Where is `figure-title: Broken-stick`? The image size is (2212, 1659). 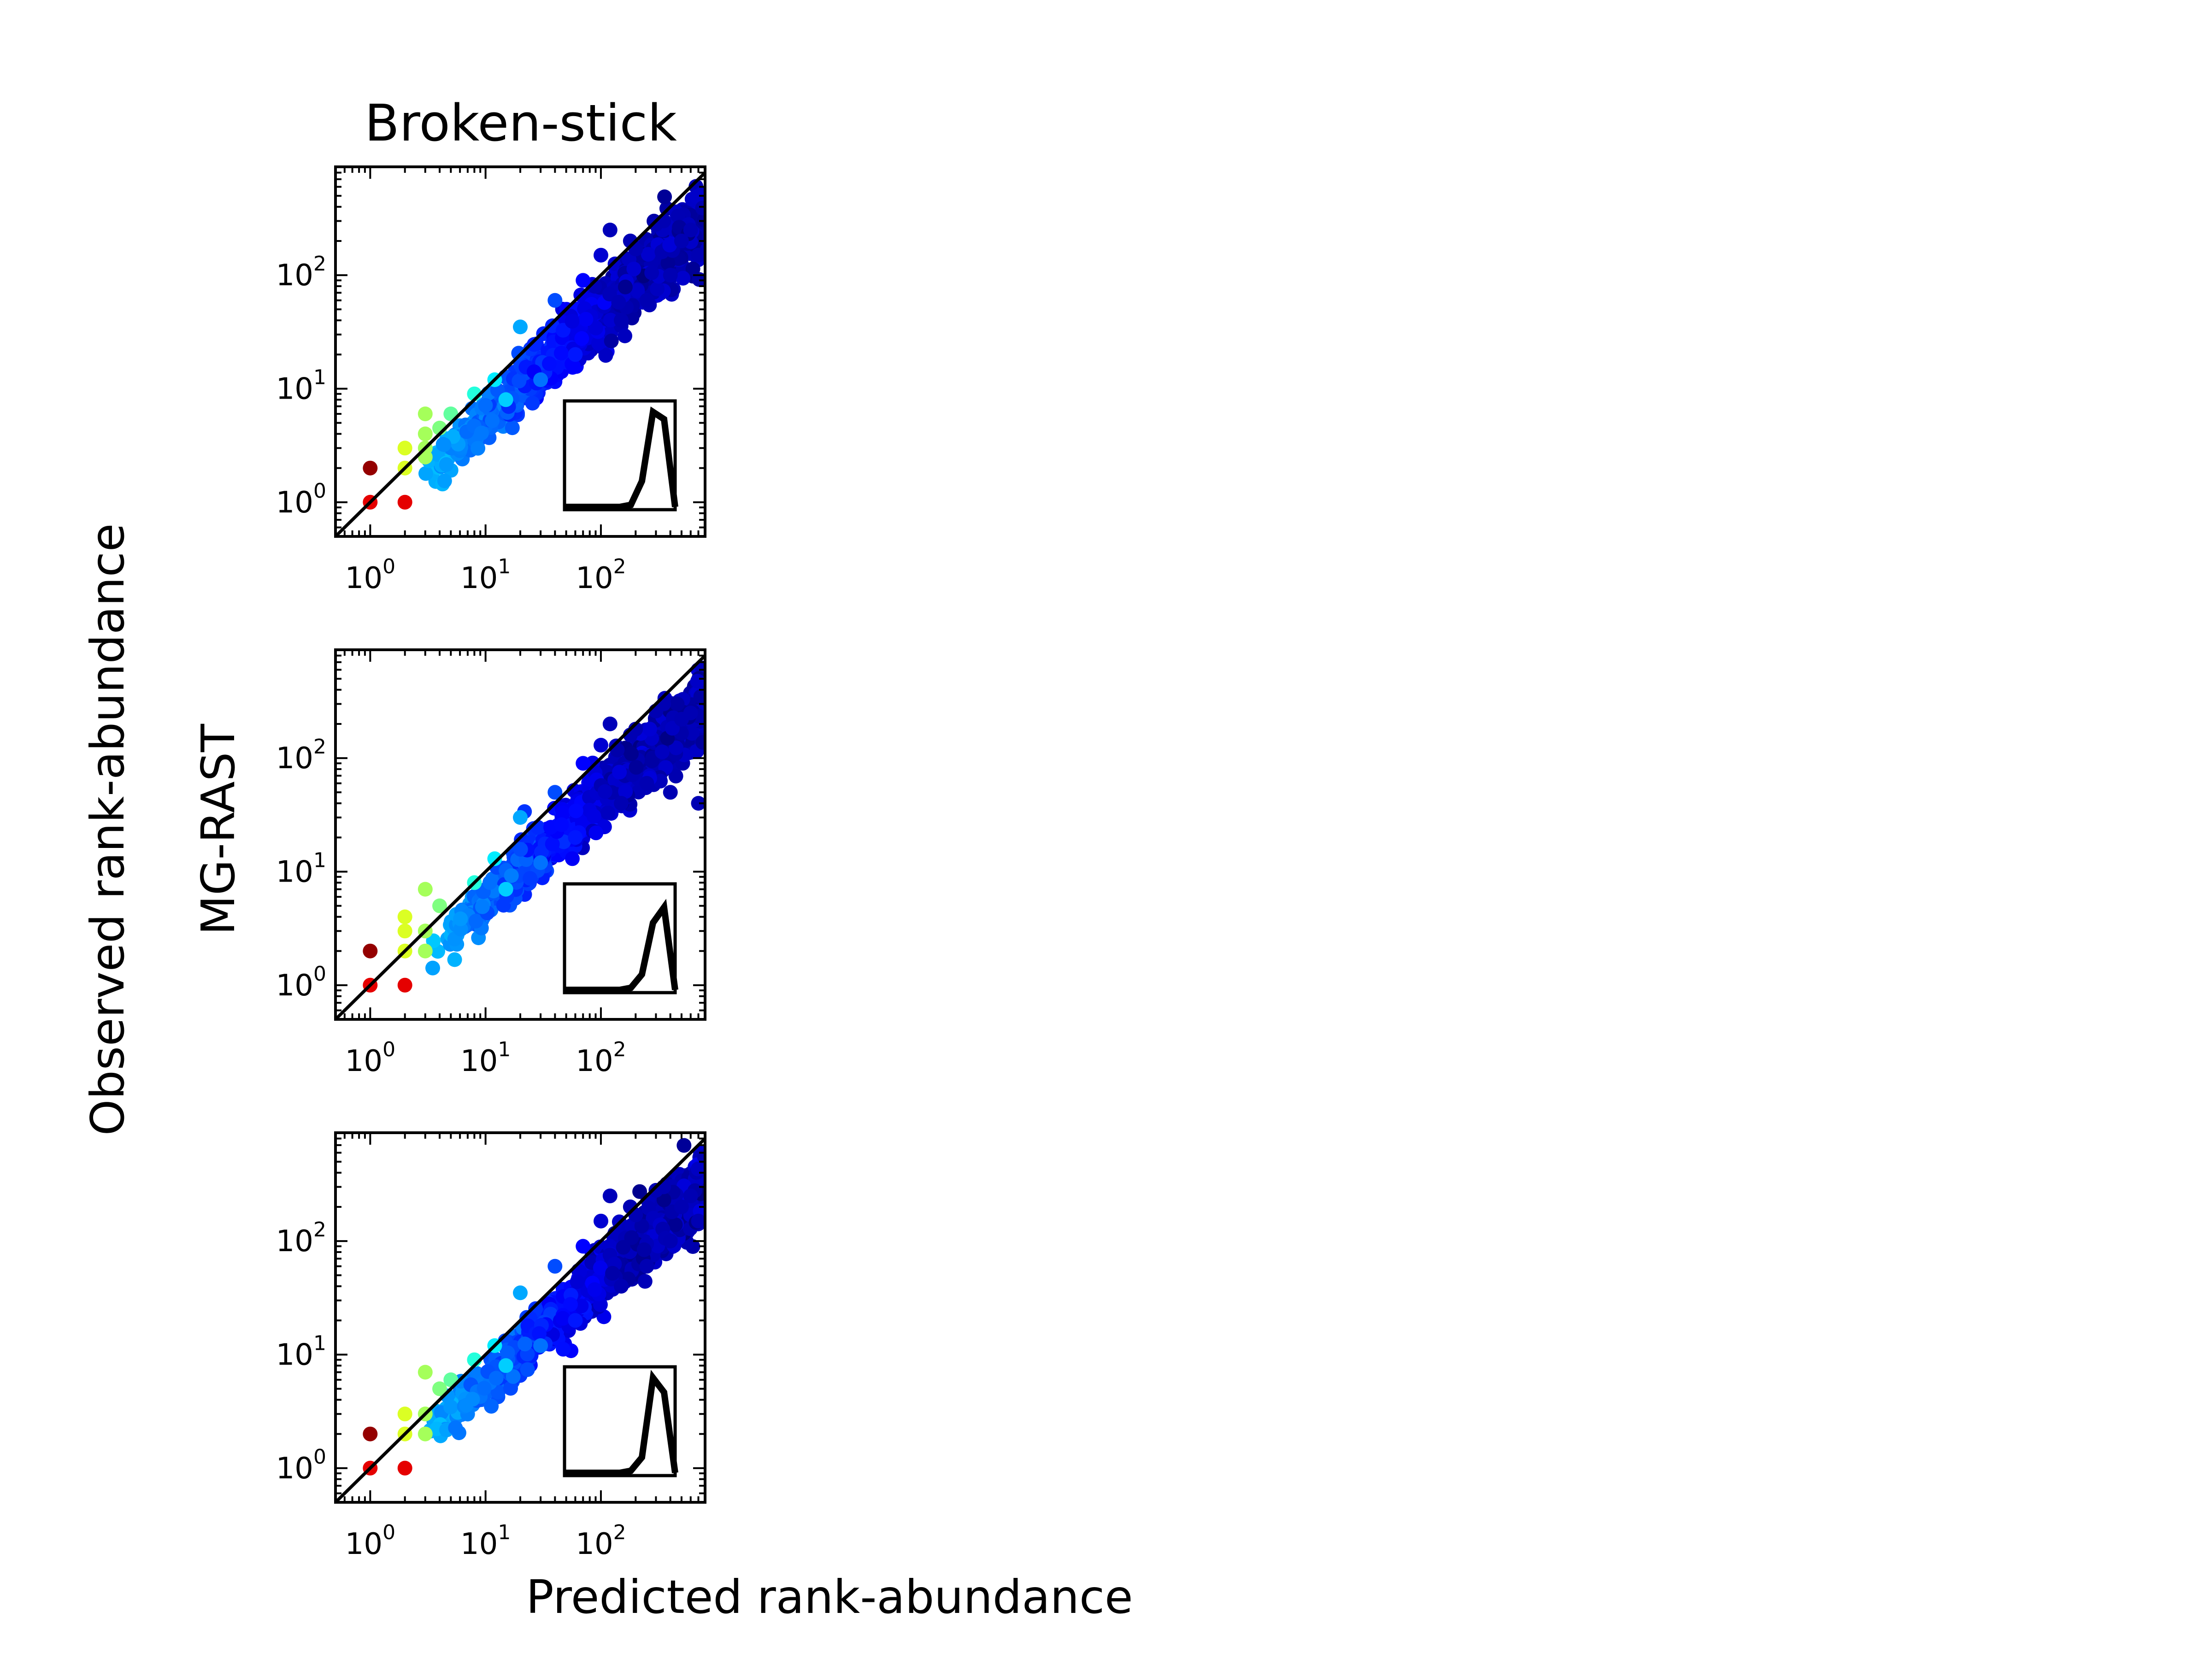 figure-title: Broken-stick is located at coordinates (521, 123).